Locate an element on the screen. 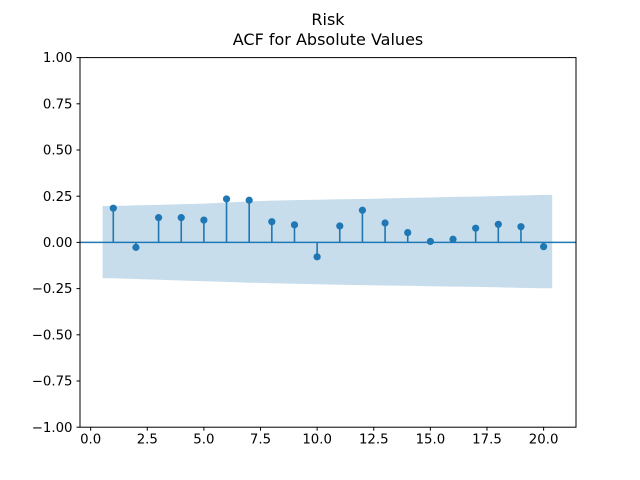 Image resolution: width=640 pixels, height=480 pixels. y-tick-label: −0.75 is located at coordinates (52, 382).